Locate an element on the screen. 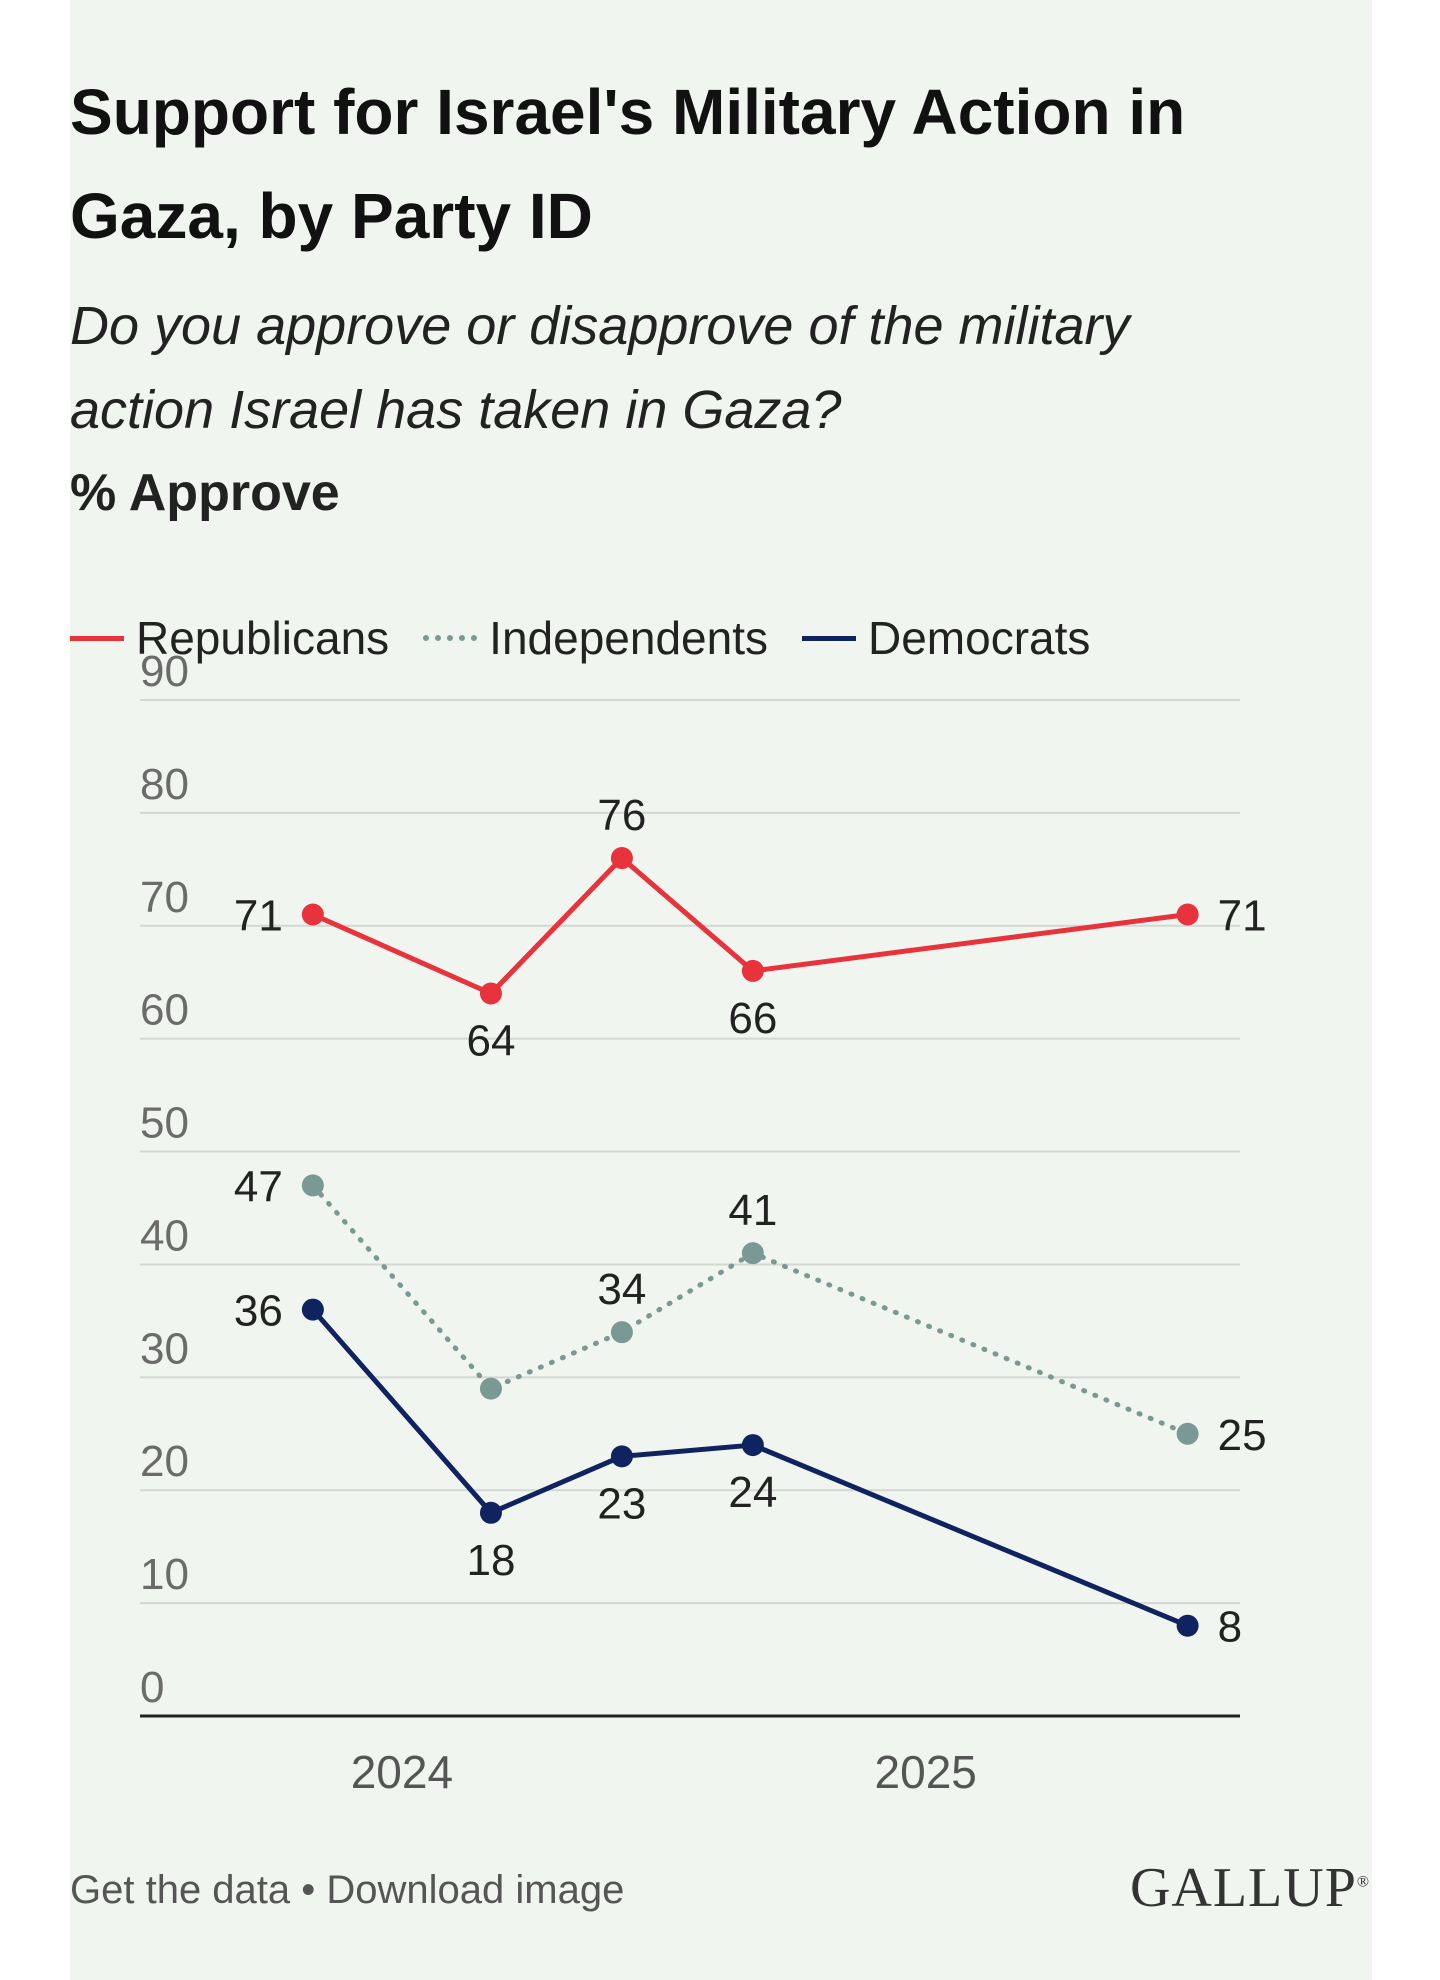 Image resolution: width=1440 pixels, height=1980 pixels. legend-swatch-democrats is located at coordinates (828, 638).